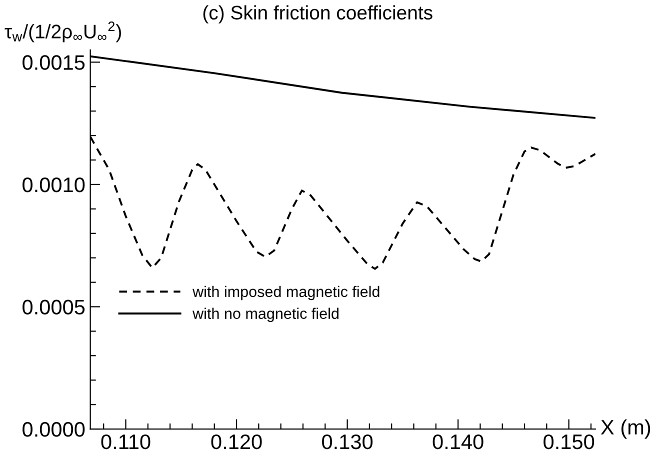  I want to click on legend-label: with imposed magnetic field, so click(286, 293).